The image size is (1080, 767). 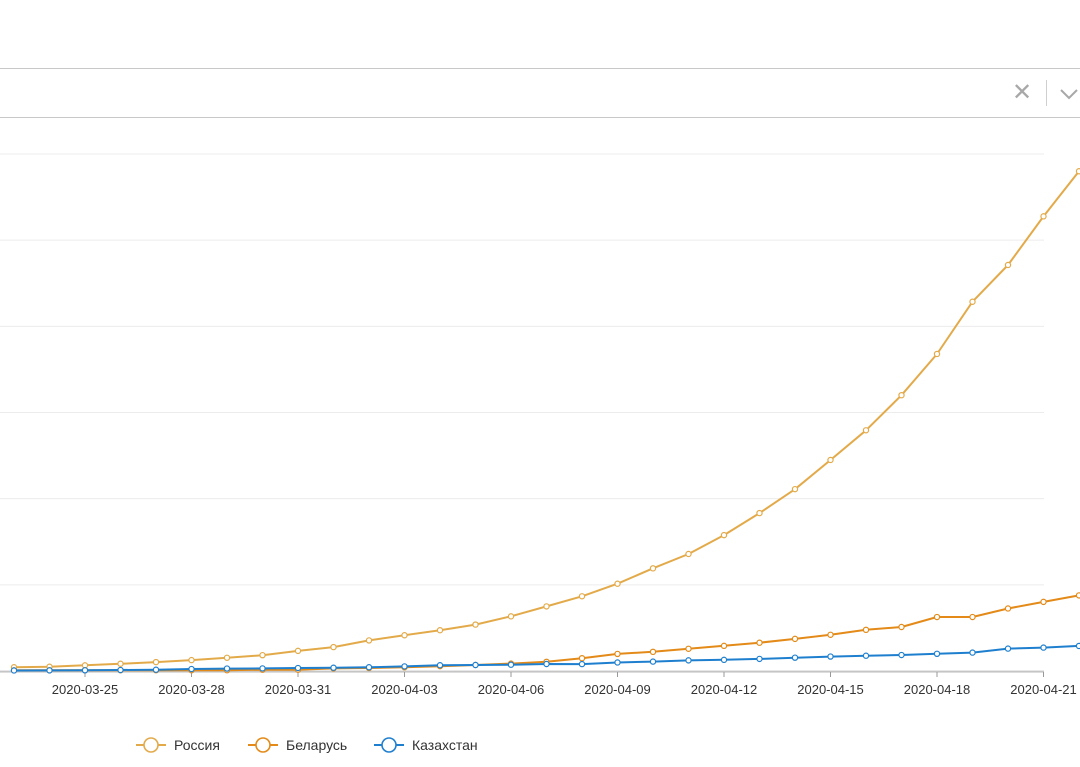 What do you see at coordinates (511, 689) in the screenshot?
I see `x-tick-label: 2020-04-06` at bounding box center [511, 689].